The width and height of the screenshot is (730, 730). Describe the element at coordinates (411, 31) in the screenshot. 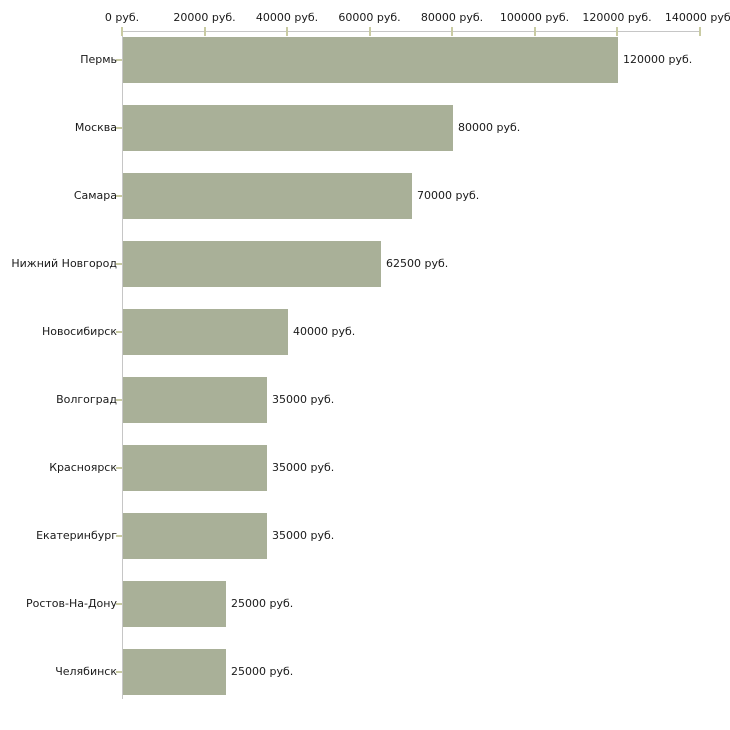

I see `x-axis-line` at that location.